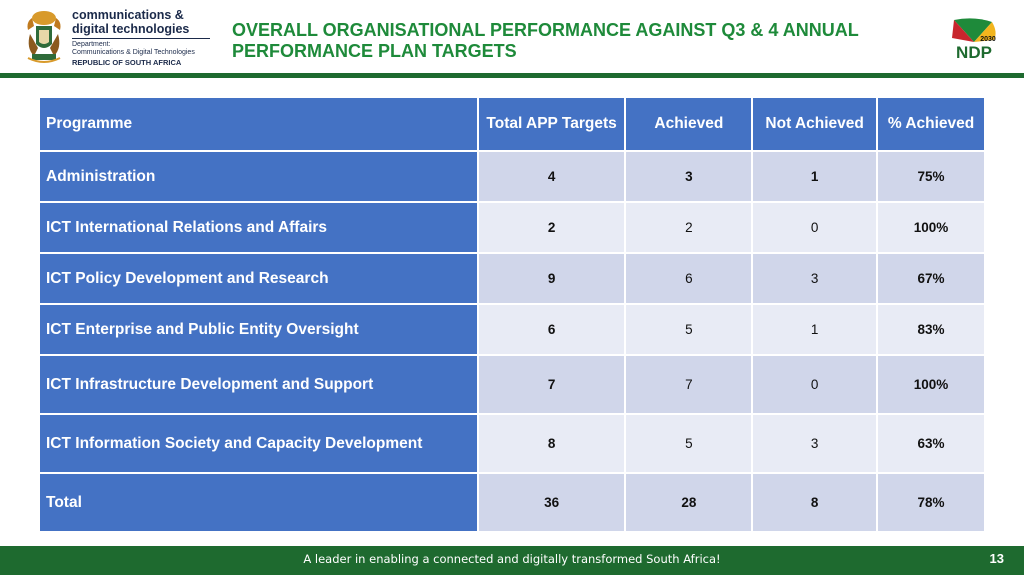 The height and width of the screenshot is (575, 1024). Describe the element at coordinates (689, 176) in the screenshot. I see `achieved-cell: 3` at that location.